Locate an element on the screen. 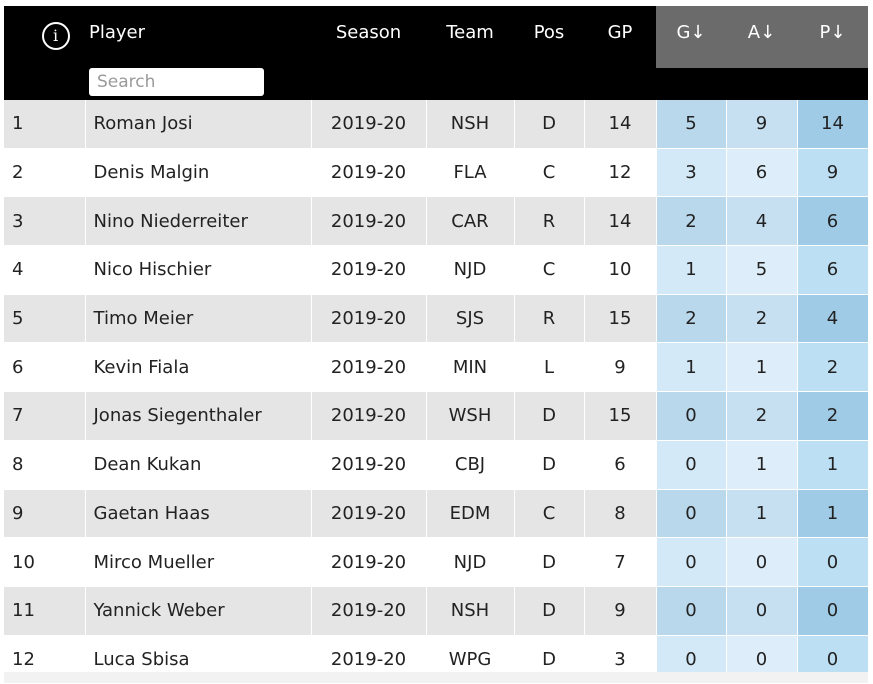  cell-team: FLA is located at coordinates (470, 173).